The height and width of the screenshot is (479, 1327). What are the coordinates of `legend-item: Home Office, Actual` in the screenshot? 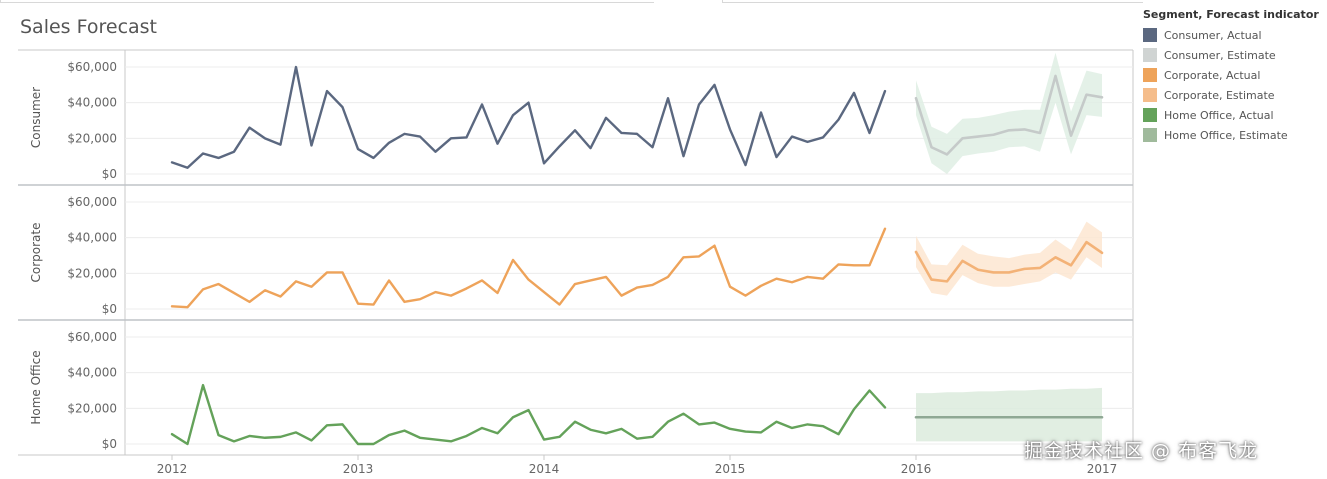 It's located at (1233, 115).